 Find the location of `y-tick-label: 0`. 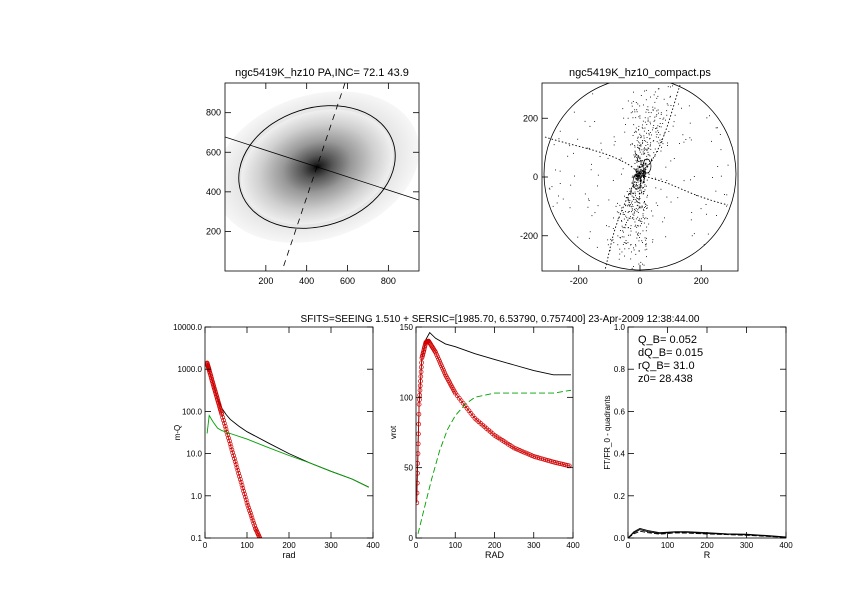

y-tick-label: 0 is located at coordinates (535, 177).